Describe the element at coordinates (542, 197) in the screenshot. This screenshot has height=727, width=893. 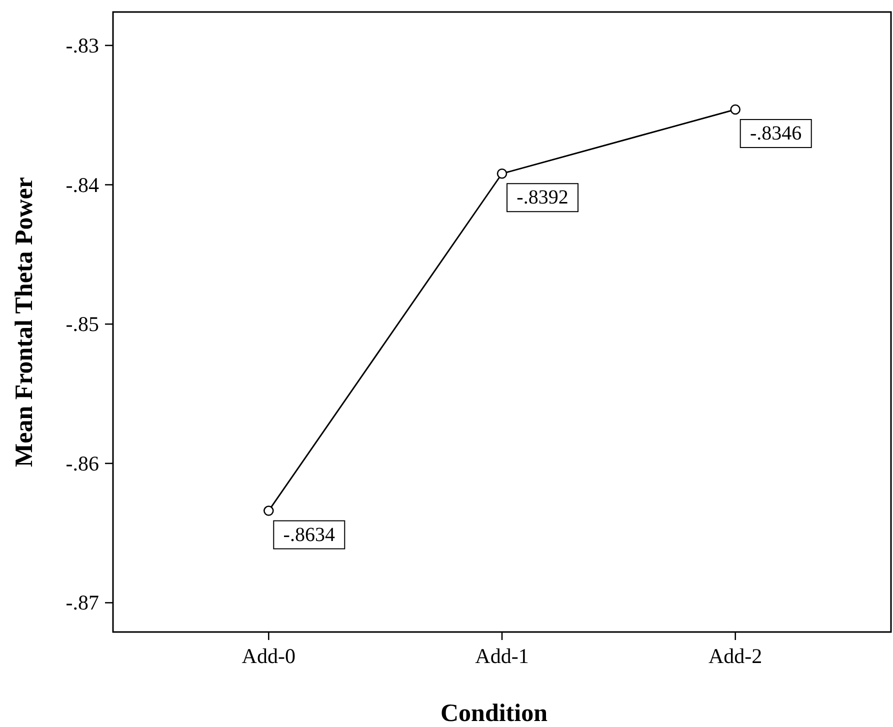
I see `data-label: -.8392` at that location.